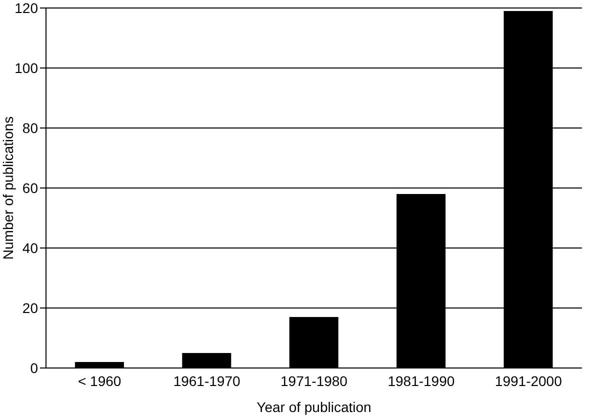 This screenshot has height=416, width=599. I want to click on x-tick-label: 1961-1970, so click(206, 380).